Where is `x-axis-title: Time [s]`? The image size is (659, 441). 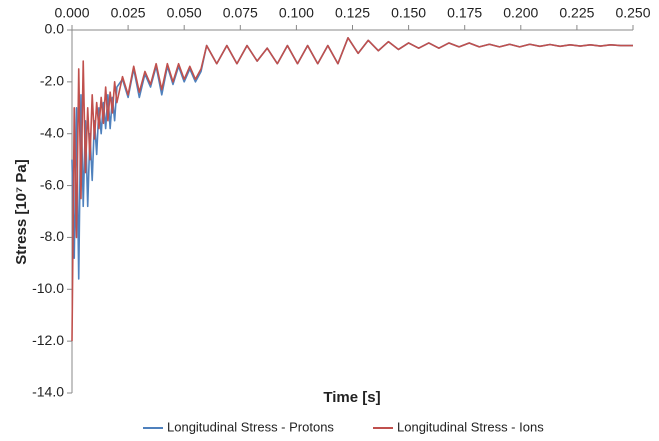
x-axis-title: Time [s] is located at coordinates (351, 397).